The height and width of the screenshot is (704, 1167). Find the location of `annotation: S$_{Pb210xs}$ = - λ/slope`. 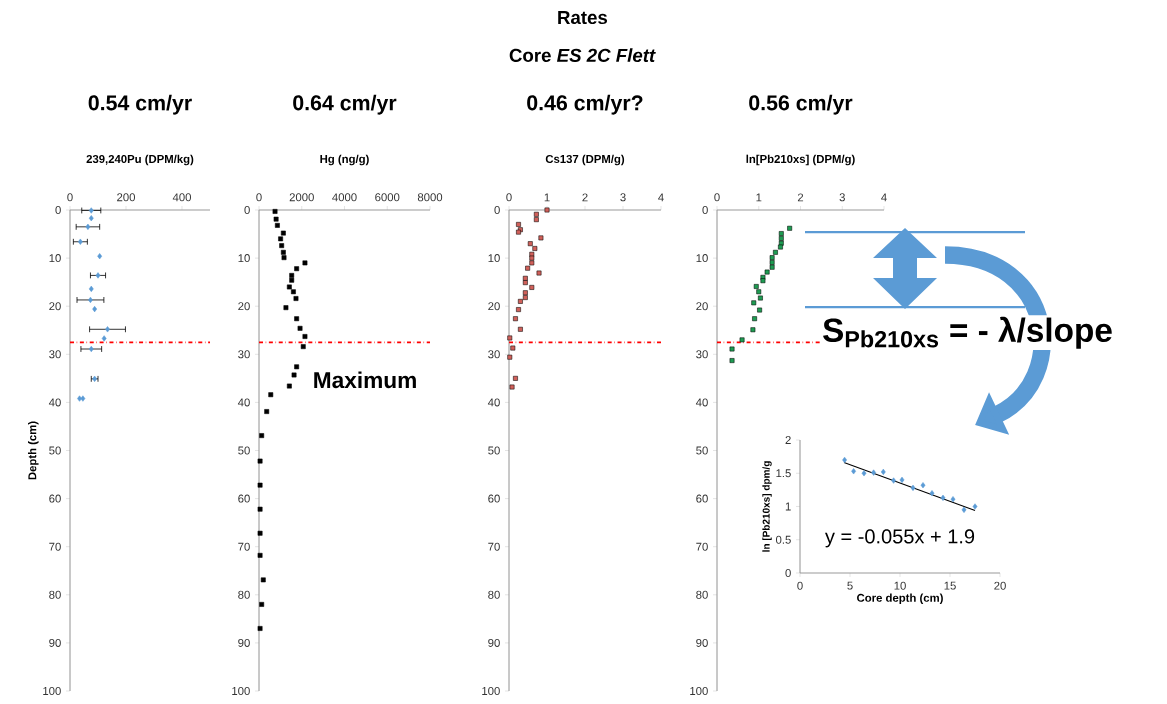

annotation: S$_{Pb210xs}$ = - λ/slope is located at coordinates (967, 332).